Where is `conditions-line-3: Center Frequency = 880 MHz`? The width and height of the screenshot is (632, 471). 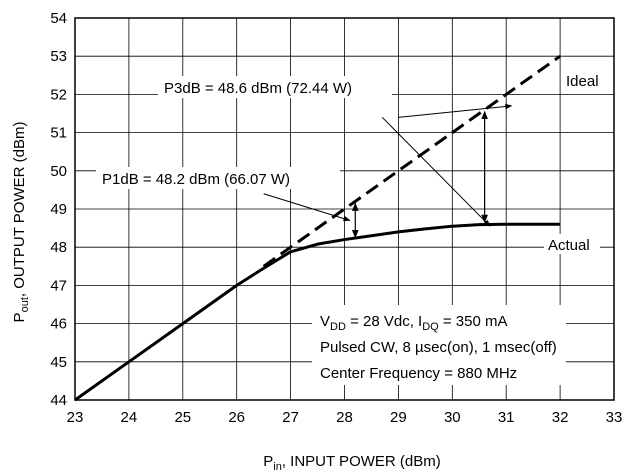
conditions-line-3: Center Frequency = 880 MHz is located at coordinates (418, 373).